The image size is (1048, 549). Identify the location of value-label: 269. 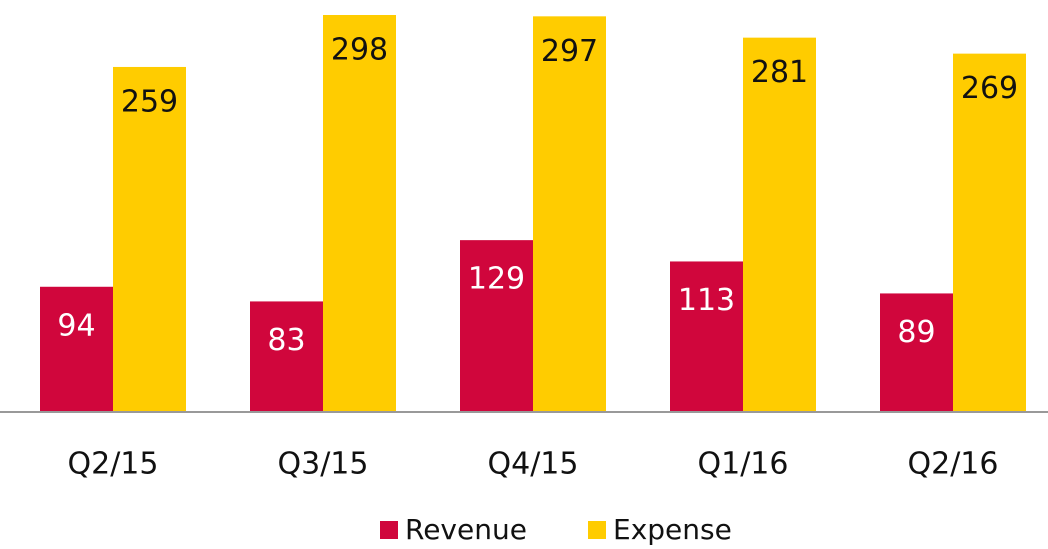
(989, 88).